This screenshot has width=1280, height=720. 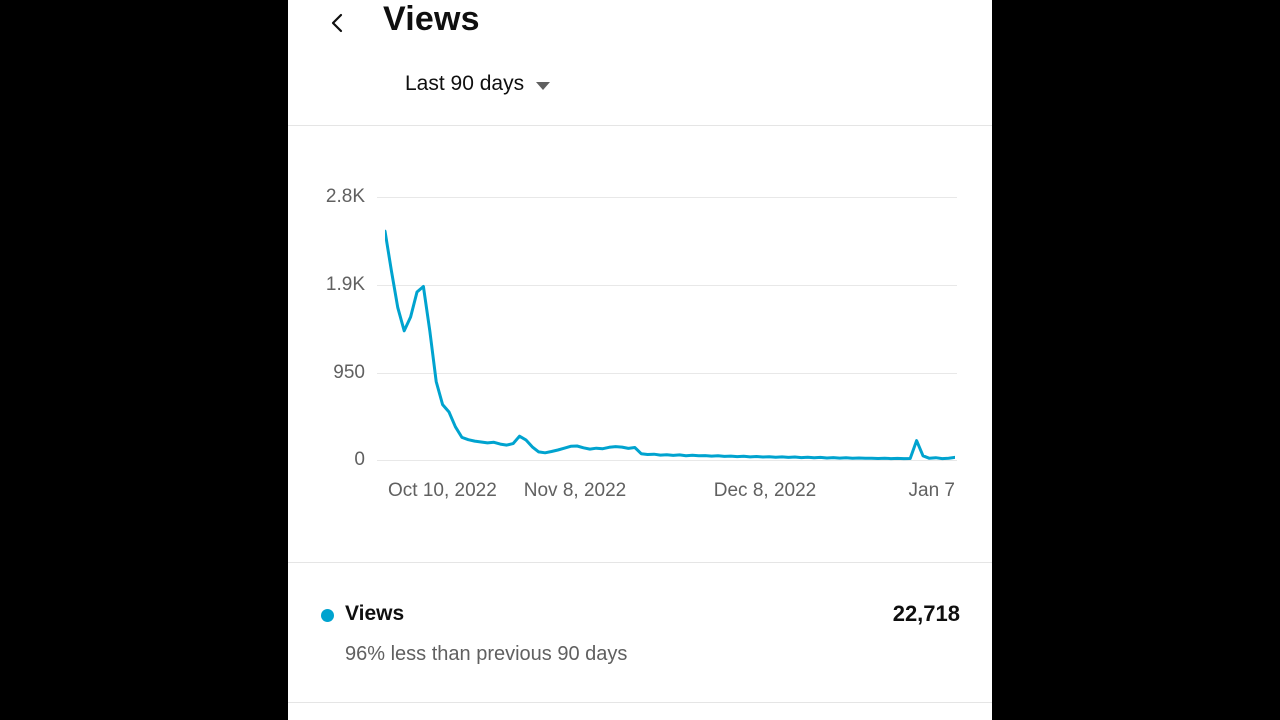 I want to click on x-axis-tick: Jan 7, so click(x=931, y=490).